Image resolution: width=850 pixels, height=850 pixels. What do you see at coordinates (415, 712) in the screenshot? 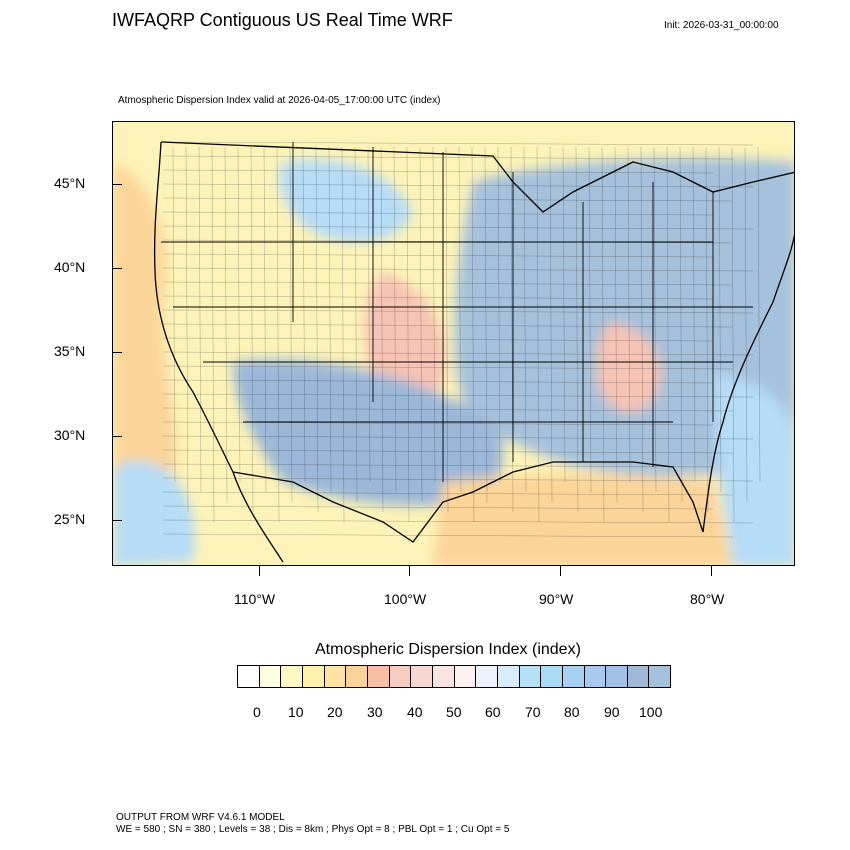
I see `legend-tick-label: 40` at bounding box center [415, 712].